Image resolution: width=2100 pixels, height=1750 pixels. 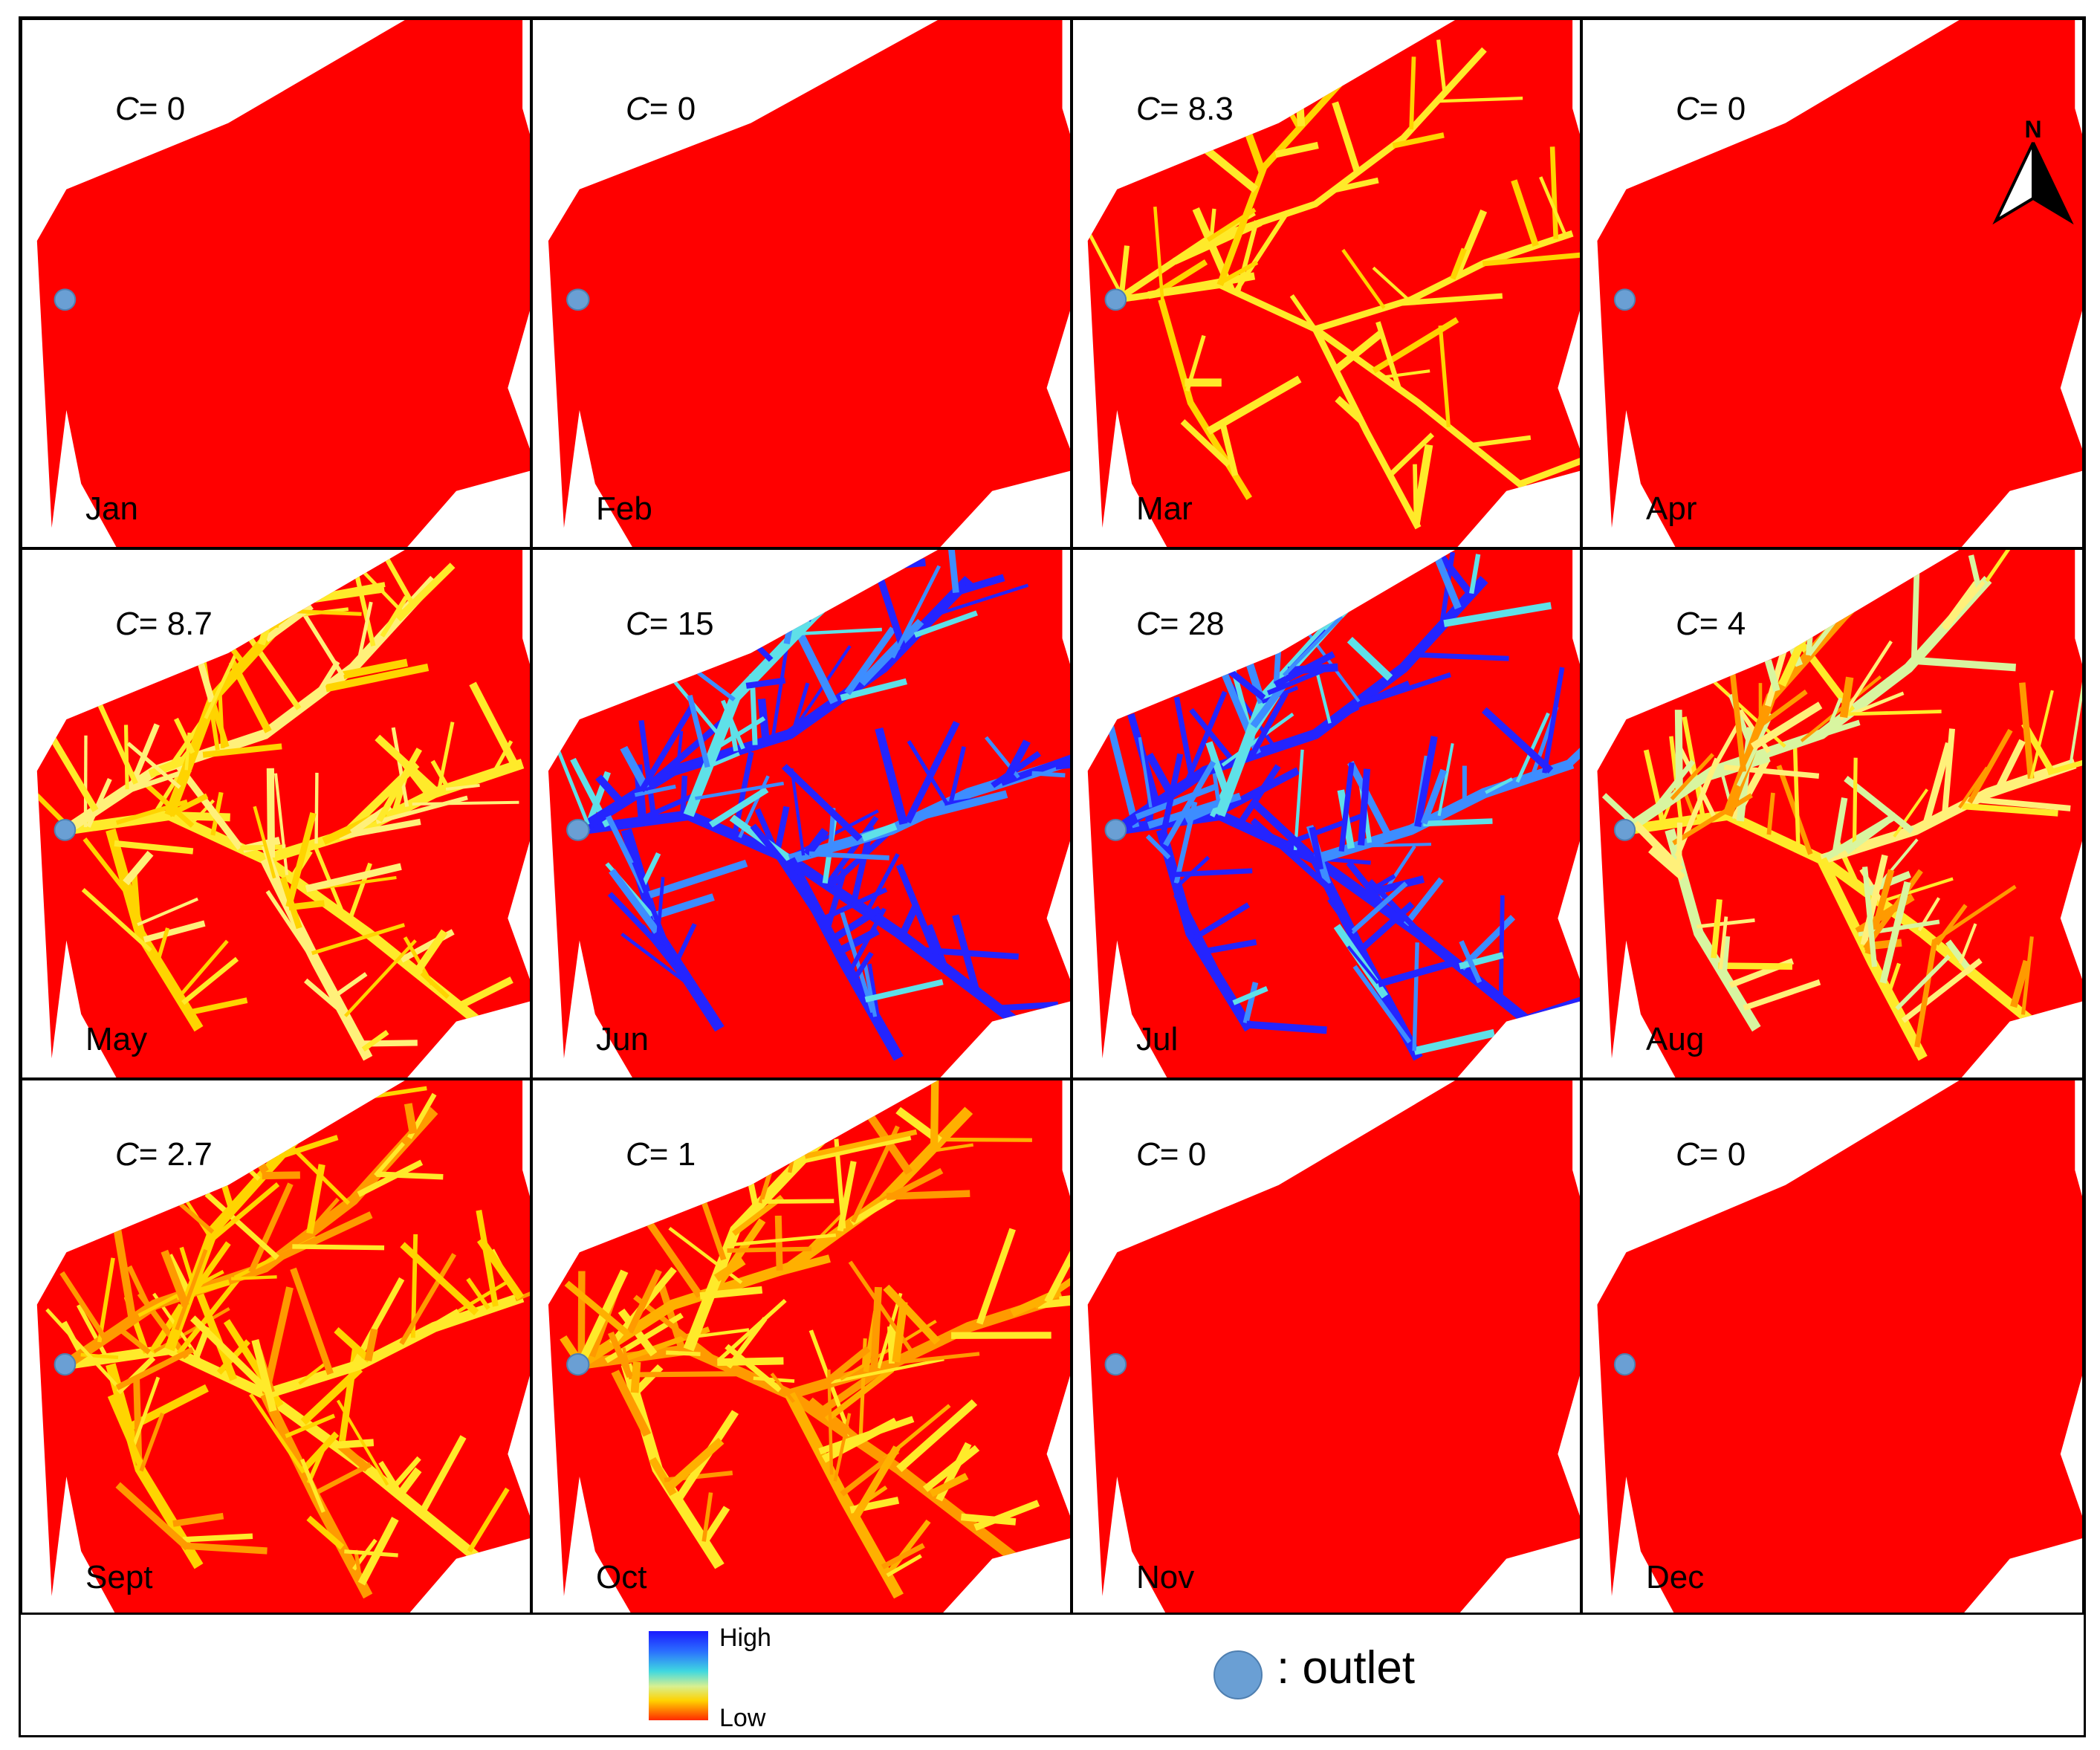 I want to click on month-label: Feb, so click(x=624, y=508).